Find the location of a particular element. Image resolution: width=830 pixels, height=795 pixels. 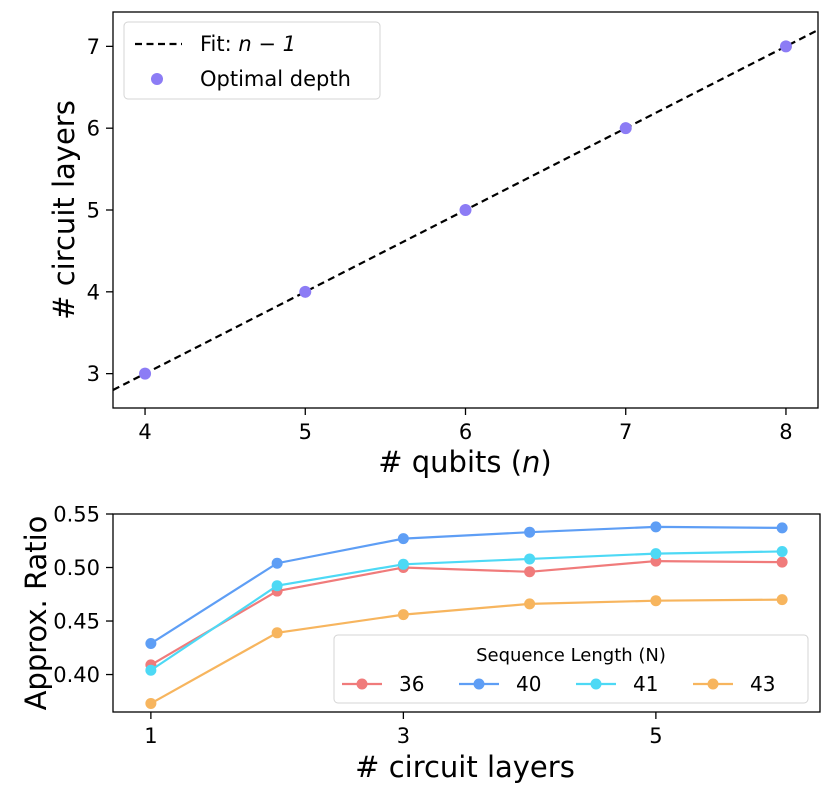

top-y-tick-label: 6 is located at coordinates (93, 129).